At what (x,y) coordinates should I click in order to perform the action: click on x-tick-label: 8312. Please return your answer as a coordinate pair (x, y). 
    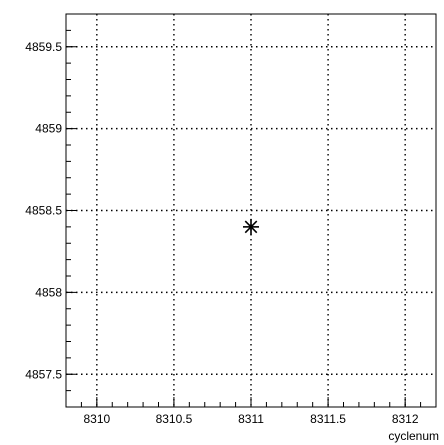
    Looking at the image, I should click on (405, 419).